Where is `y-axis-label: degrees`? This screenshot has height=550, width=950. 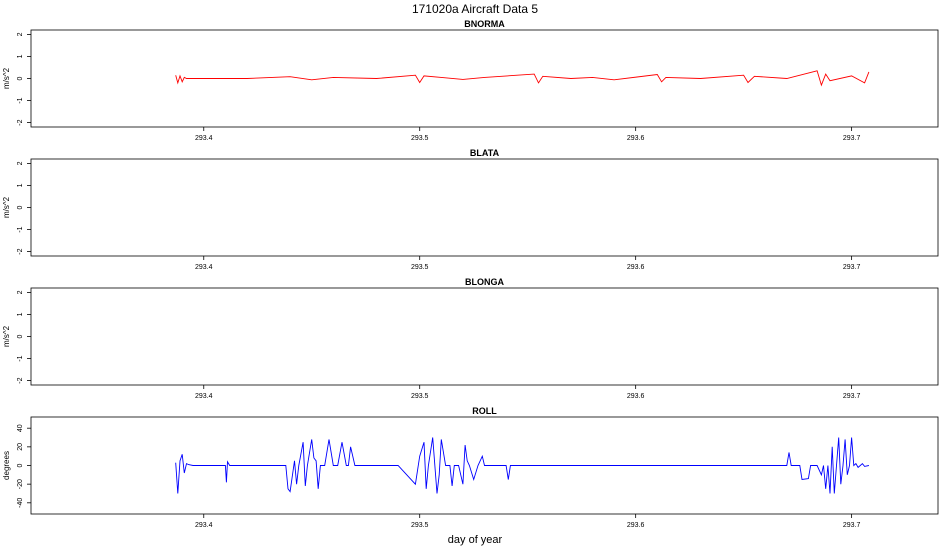
y-axis-label: degrees is located at coordinates (6, 465).